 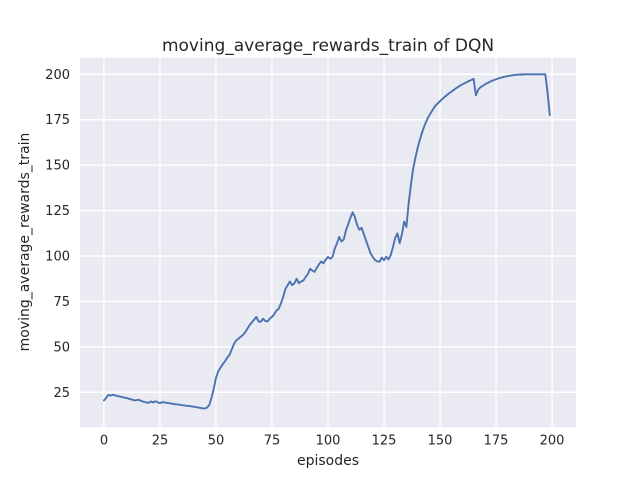 What do you see at coordinates (57, 75) in the screenshot?
I see `y-tick-label: 200` at bounding box center [57, 75].